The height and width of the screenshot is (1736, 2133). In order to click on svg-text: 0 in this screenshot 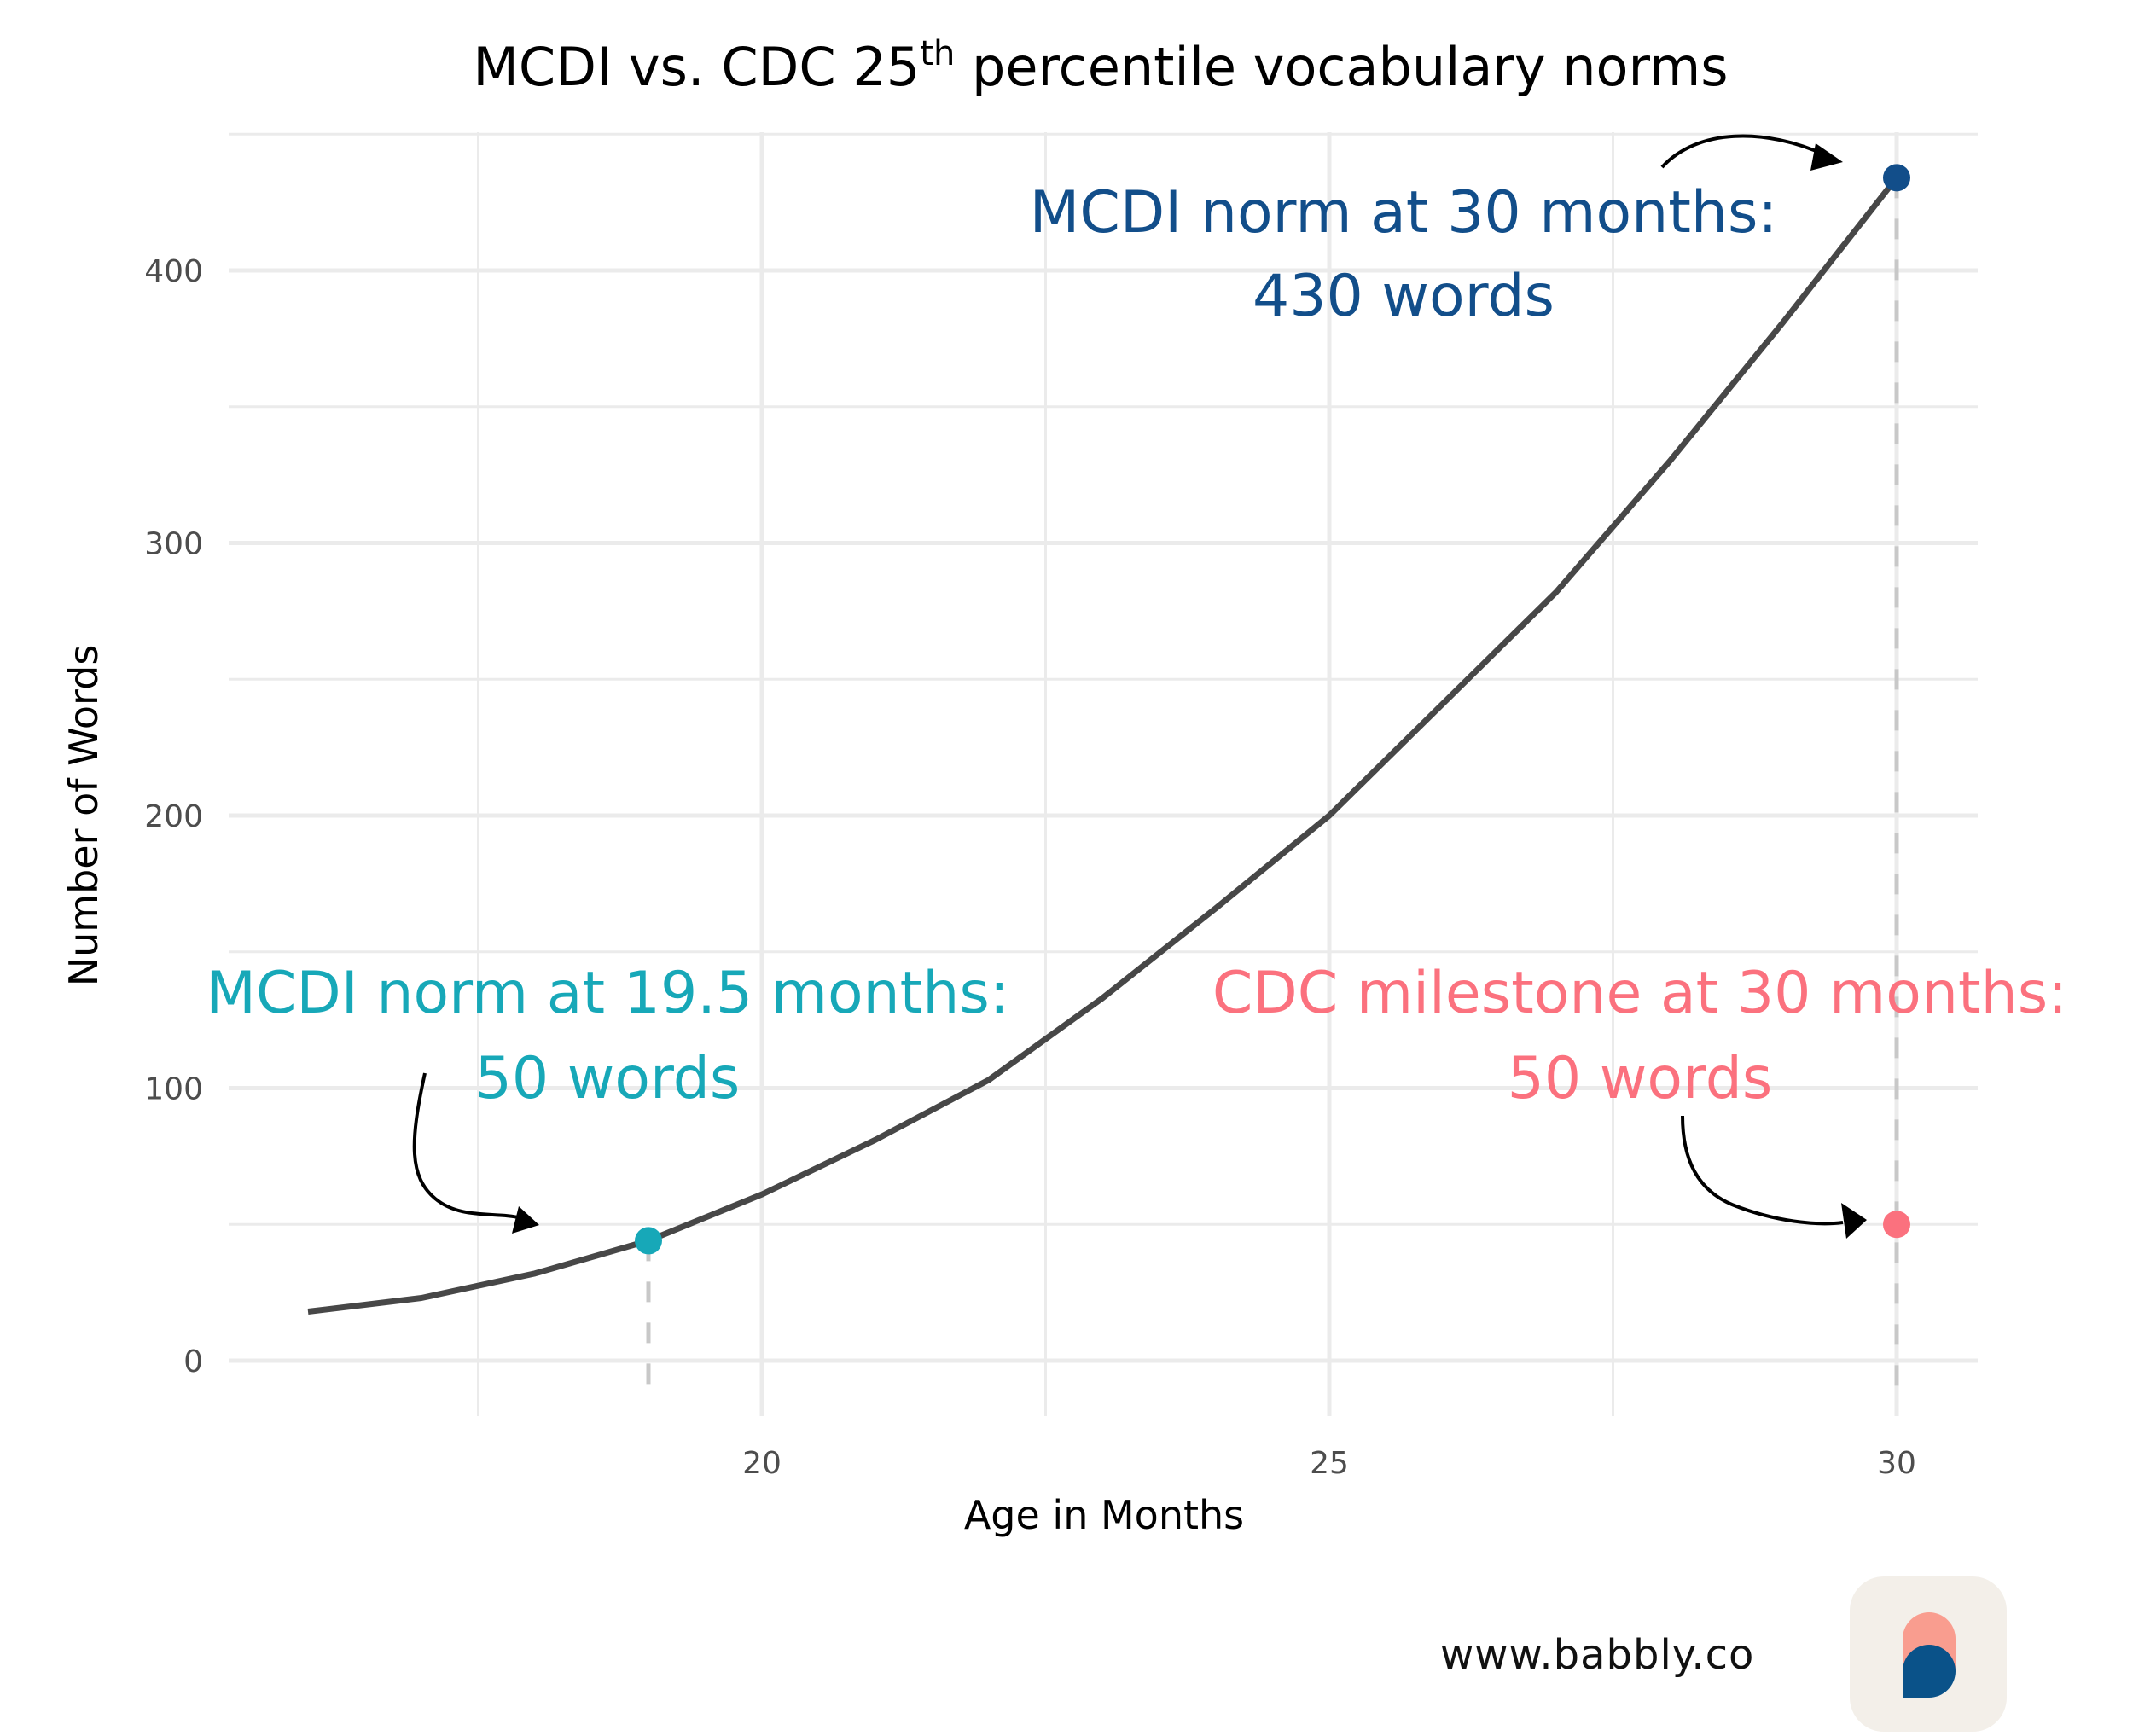, I will do `click(193, 1361)`.